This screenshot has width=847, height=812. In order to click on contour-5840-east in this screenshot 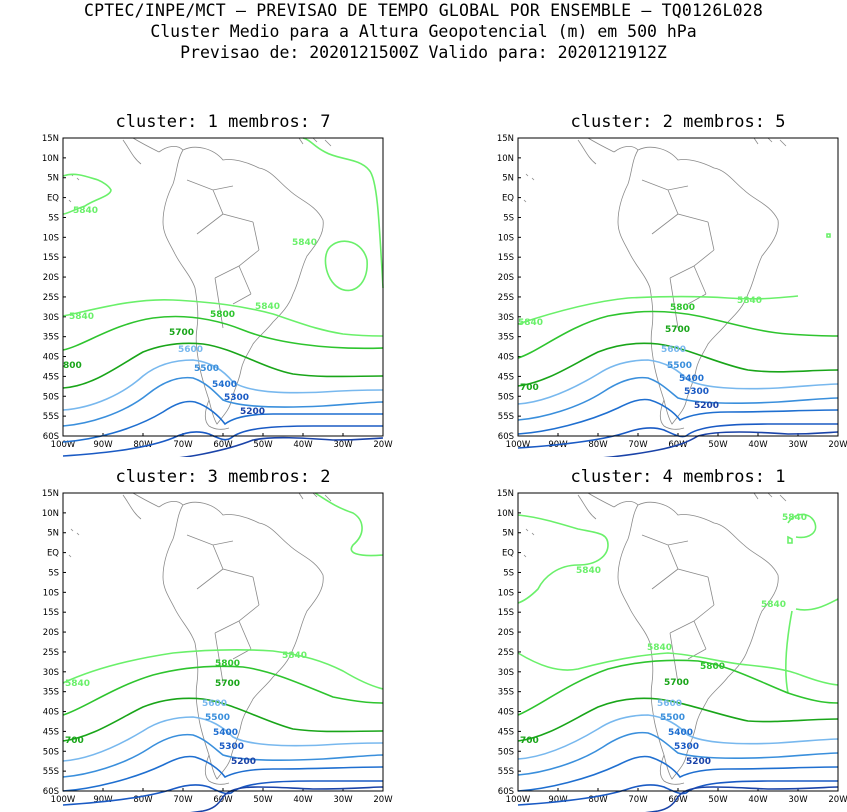, I will do `click(812, 646)`.